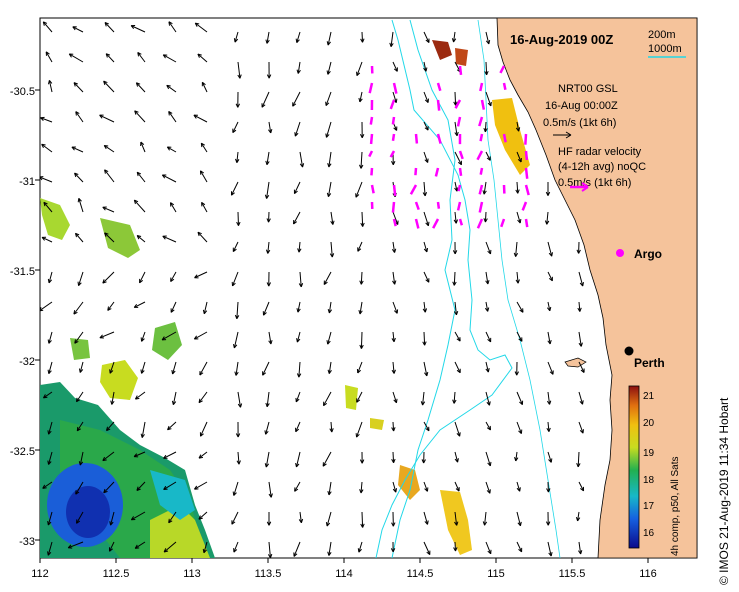  Describe the element at coordinates (377, 424) in the screenshot. I see `sst-patch-mid4` at that location.